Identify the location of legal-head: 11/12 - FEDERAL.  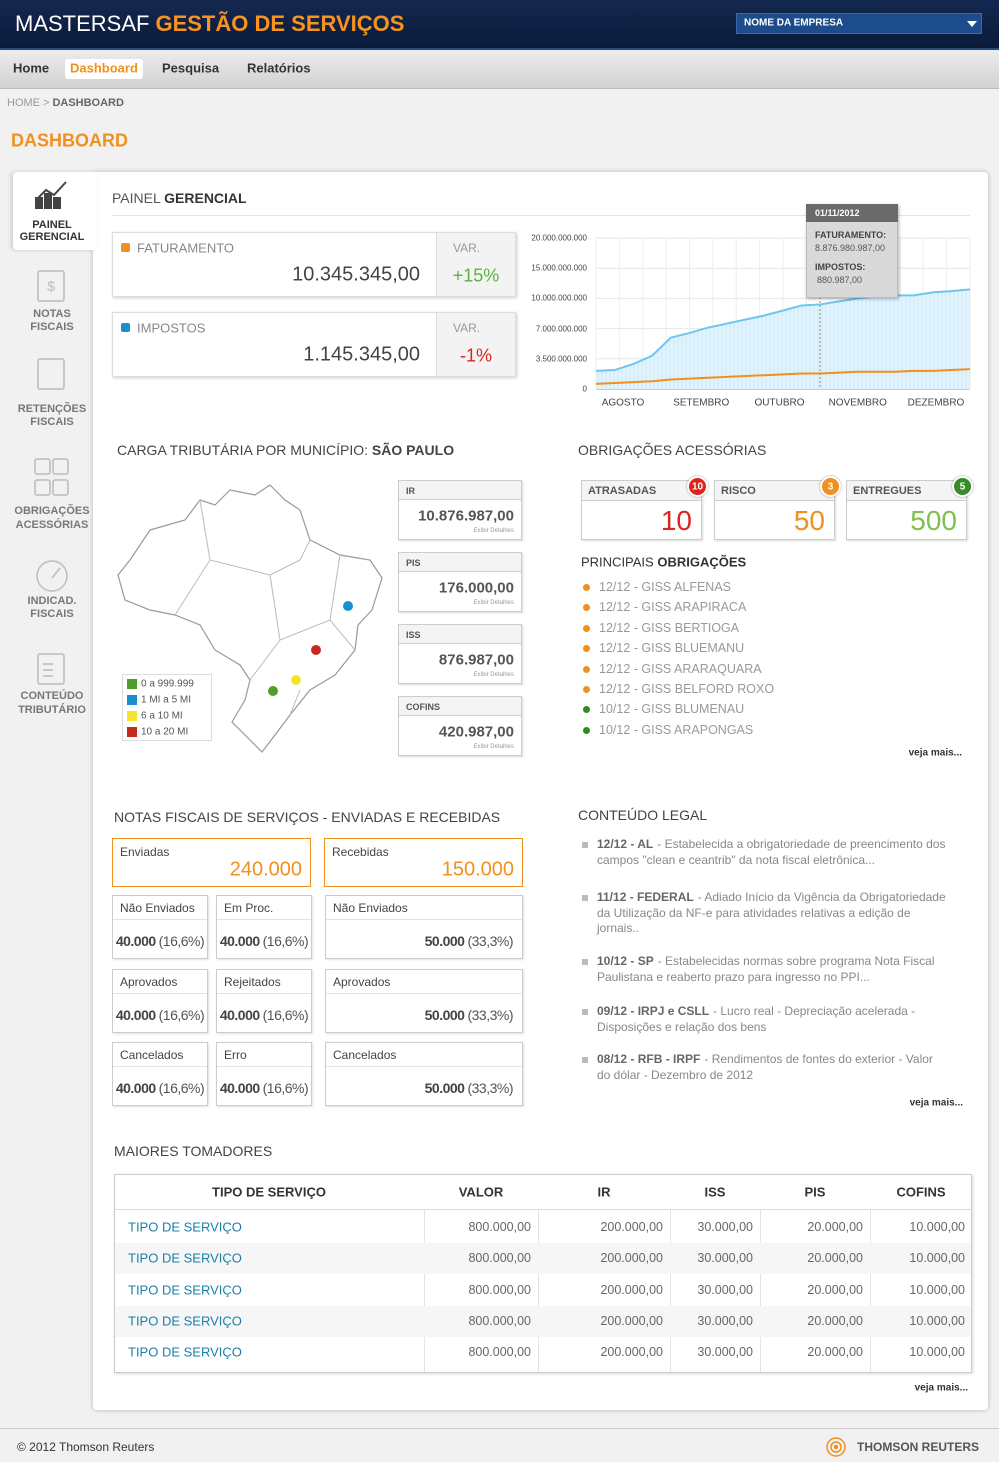
(645, 897).